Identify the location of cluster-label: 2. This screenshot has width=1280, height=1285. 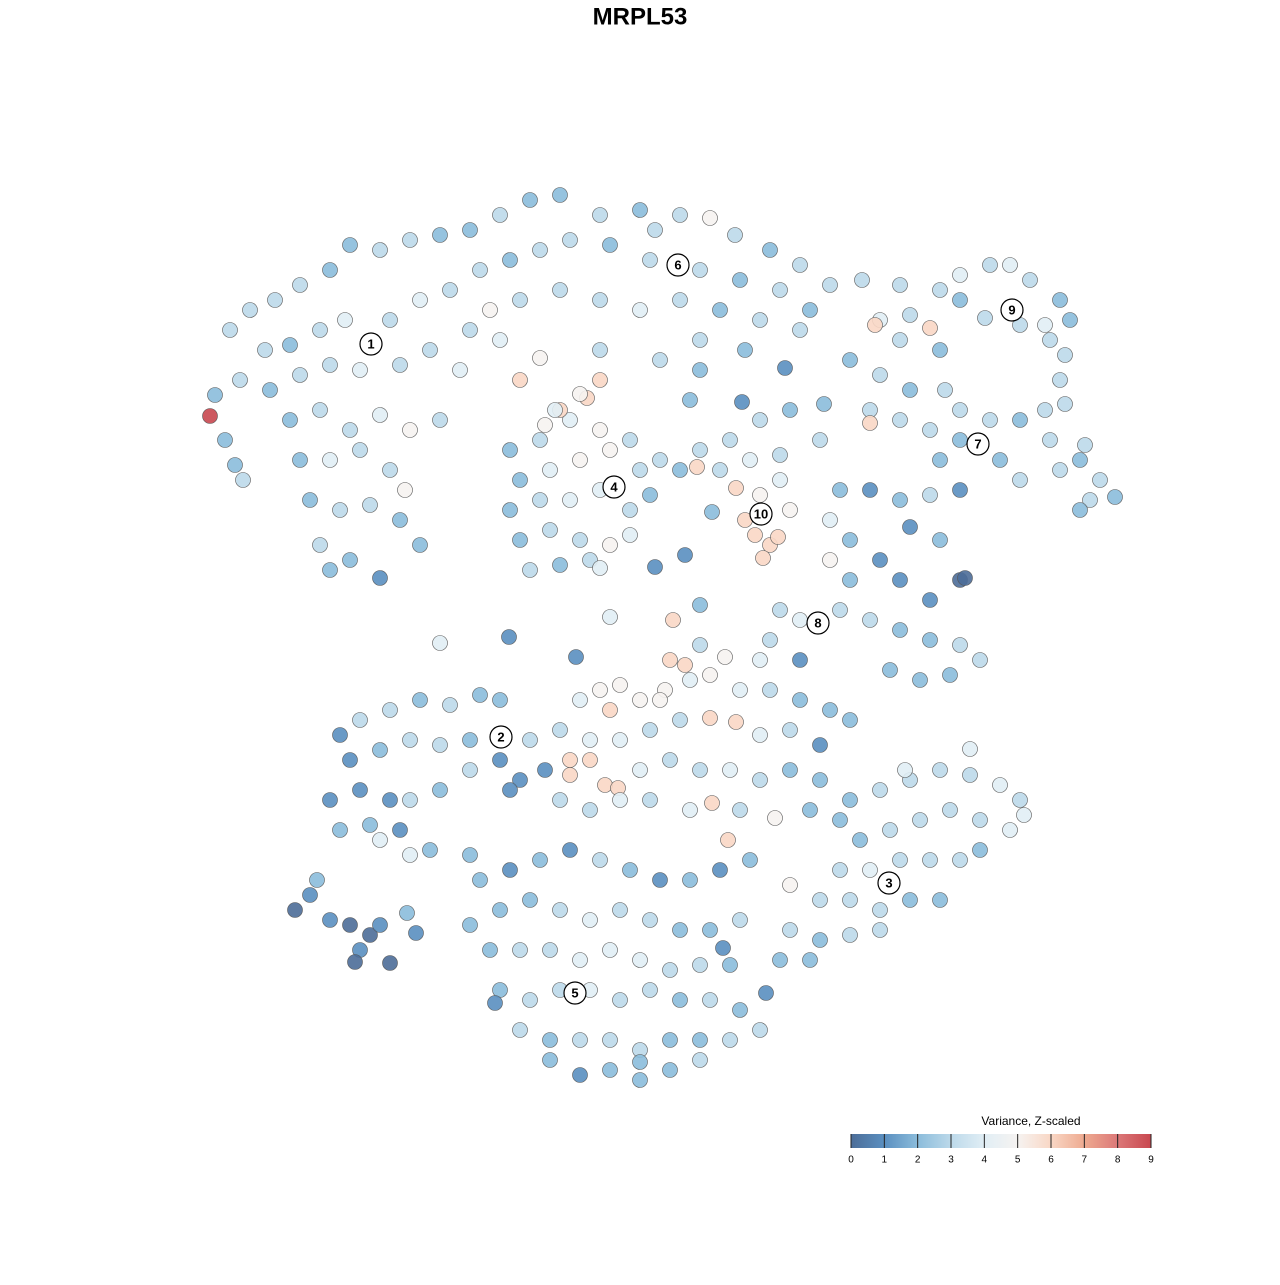
(500, 736).